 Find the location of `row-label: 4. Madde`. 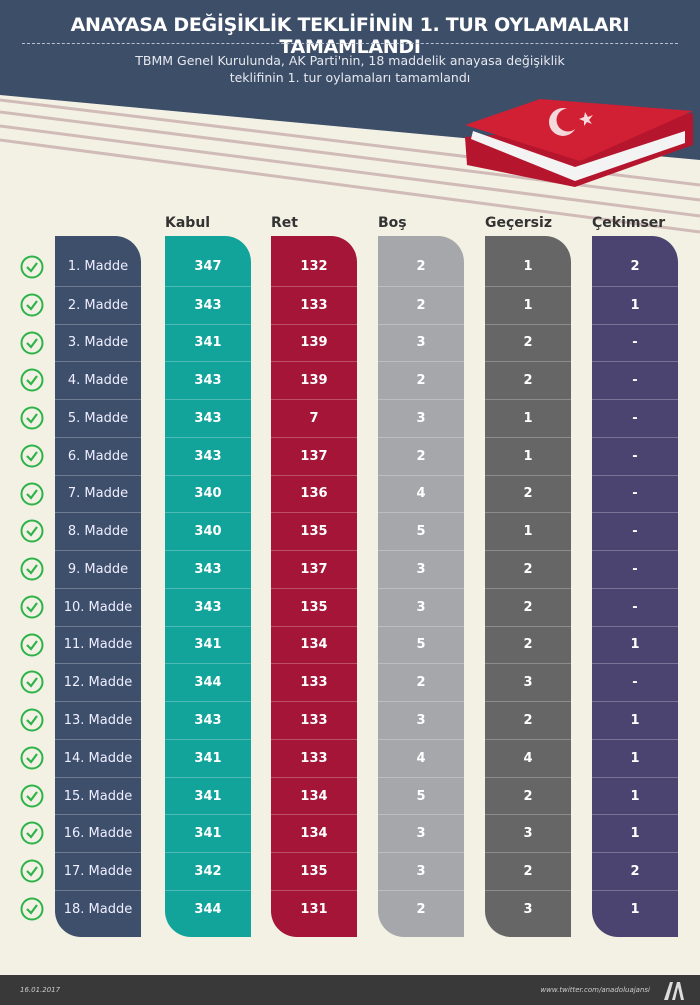

row-label: 4. Madde is located at coordinates (98, 380).